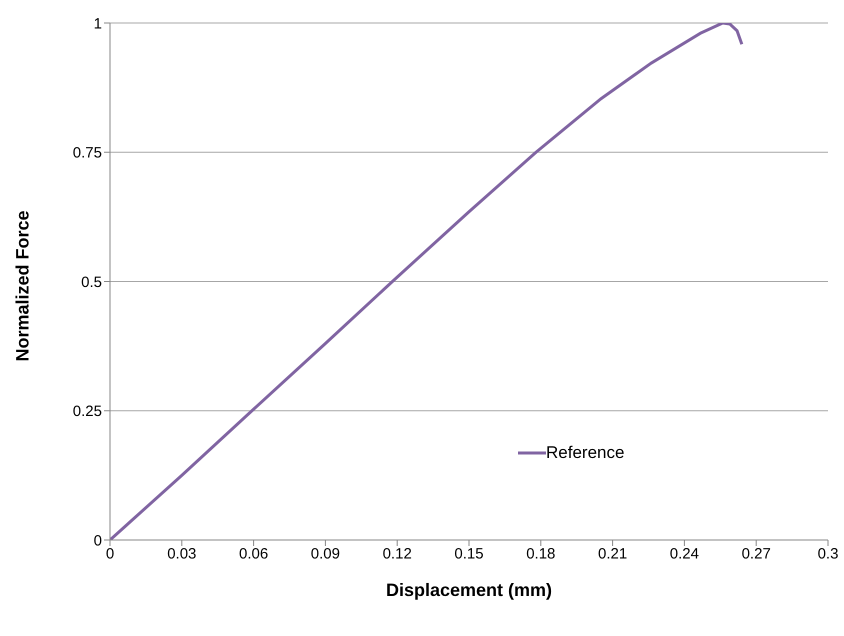  Describe the element at coordinates (684, 554) in the screenshot. I see `x-tick-label: 0.24` at that location.